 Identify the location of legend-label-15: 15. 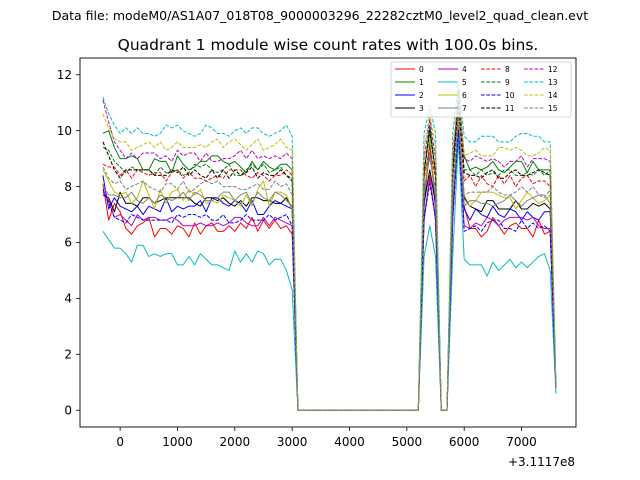
(553, 108).